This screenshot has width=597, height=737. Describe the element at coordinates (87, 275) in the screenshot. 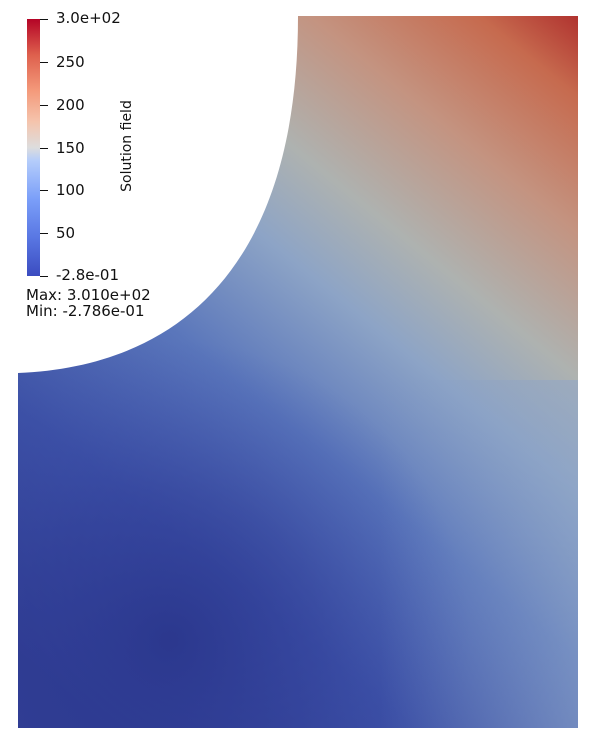

I see `colorbar-tick-label: -2.8e-01` at that location.